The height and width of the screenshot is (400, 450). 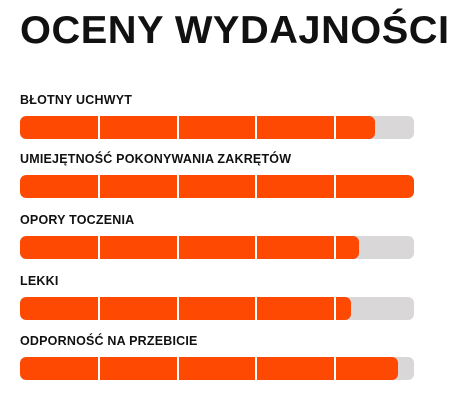 I want to click on rating-mud-grip: BŁOTNY UCHWYT, so click(x=217, y=115).